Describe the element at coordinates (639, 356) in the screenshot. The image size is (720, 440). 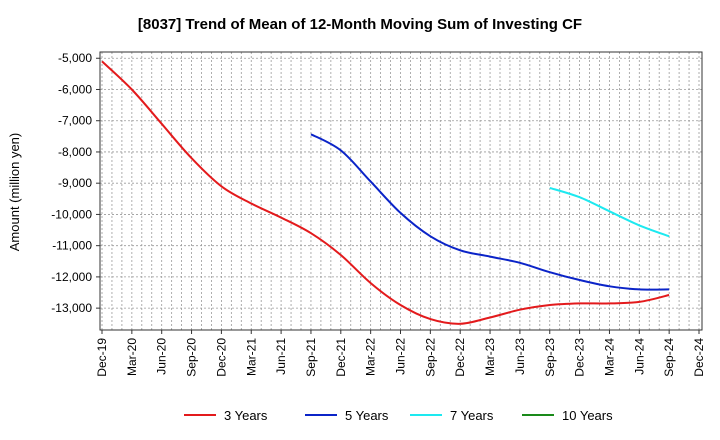
I see `x-tick-label: Jun-24` at that location.